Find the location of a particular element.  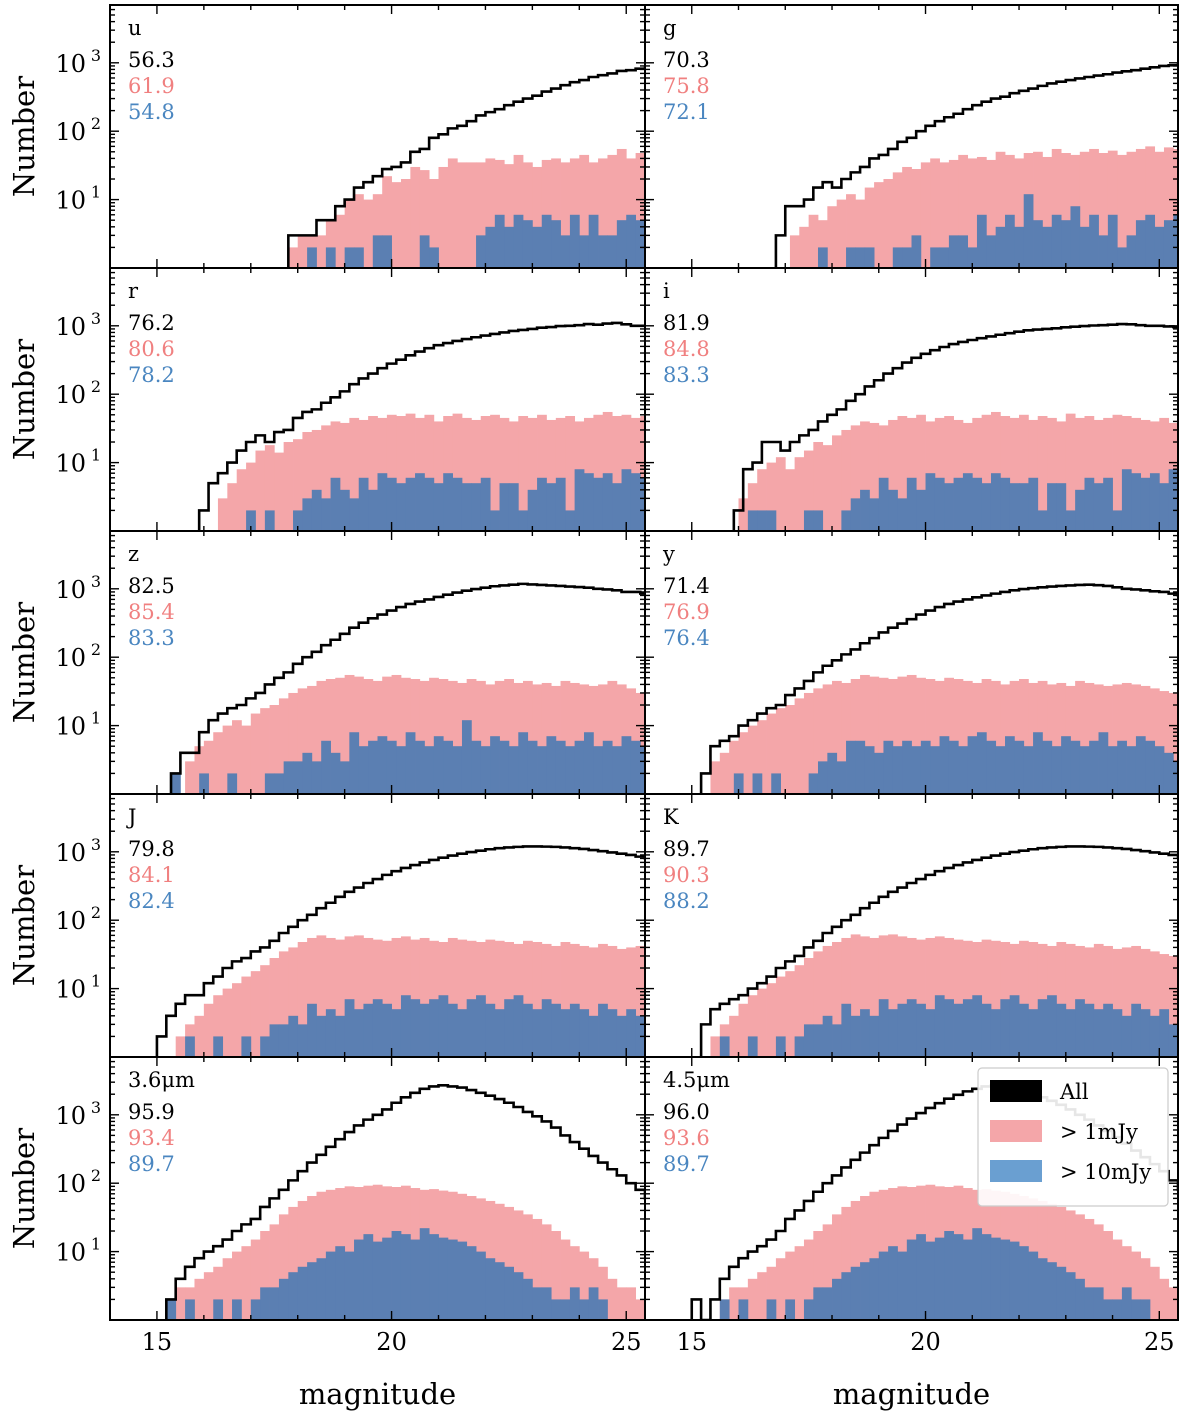

panel-6: 10 1 10 2 10 3 J 79.884.182.4 is located at coordinates (359, 925).